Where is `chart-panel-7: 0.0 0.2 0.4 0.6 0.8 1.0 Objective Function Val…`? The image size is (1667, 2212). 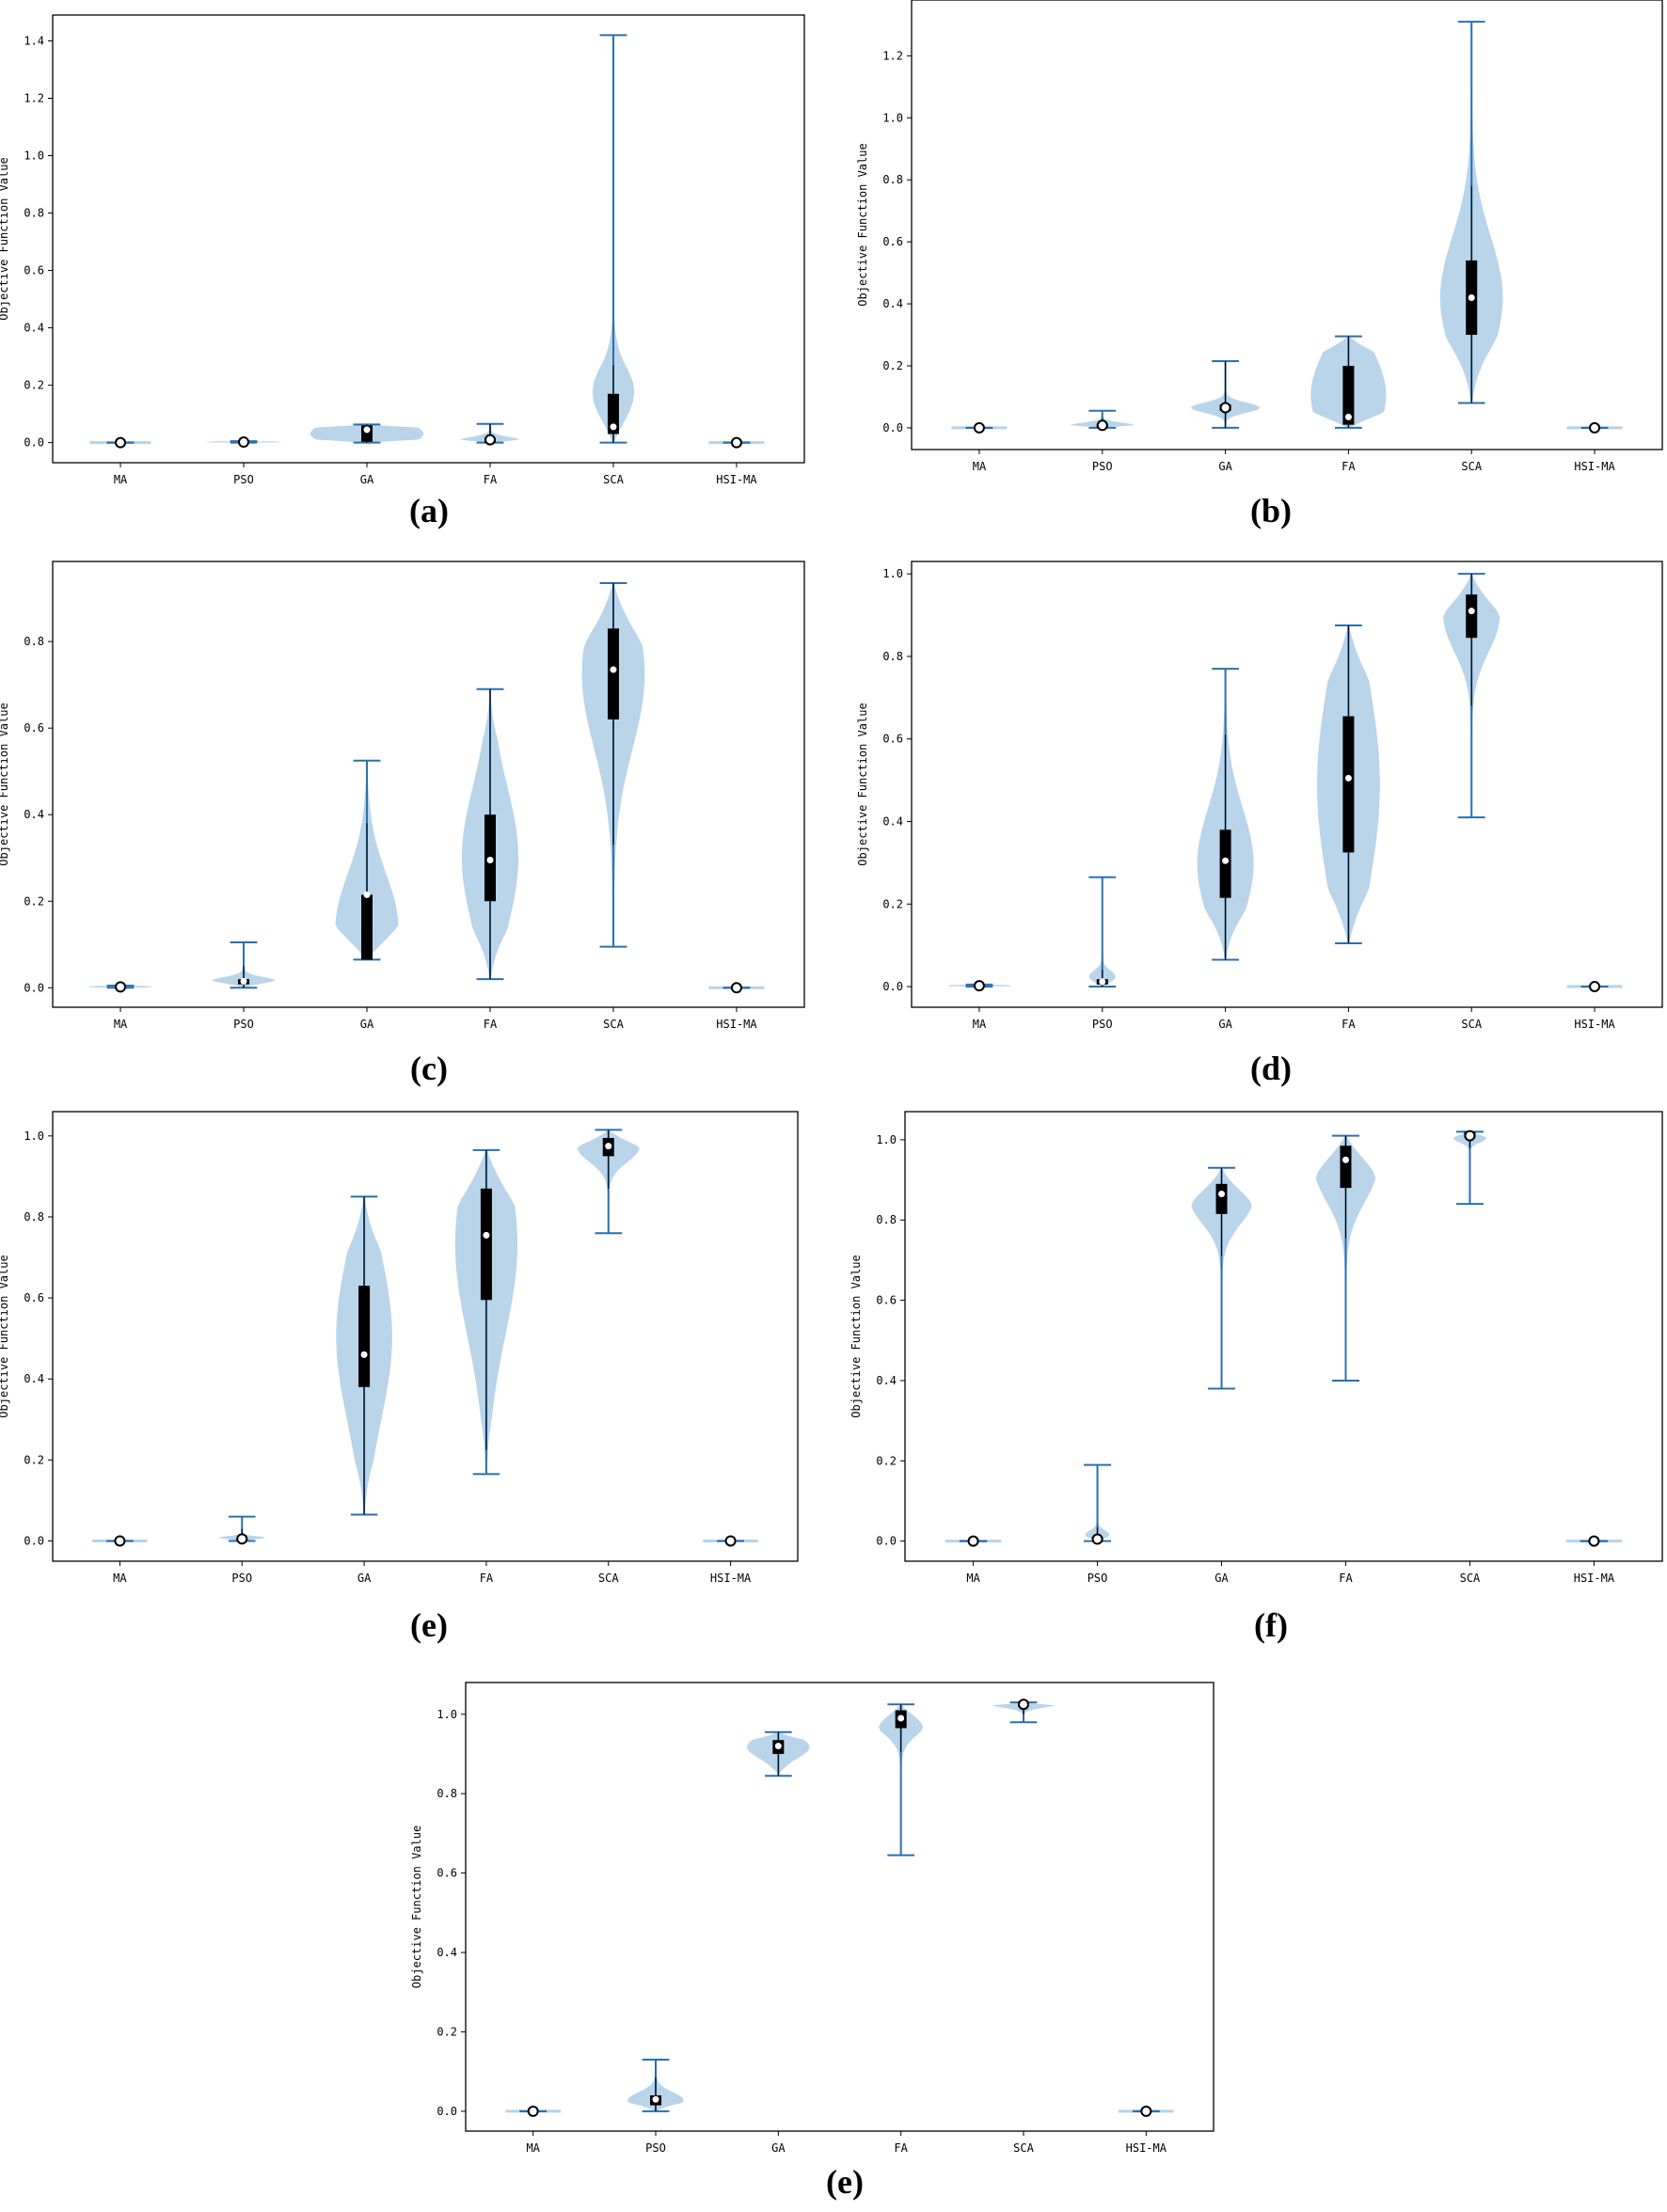
chart-panel-7: 0.0 0.2 0.4 0.6 0.8 1.0 Objective Function Val… is located at coordinates (812, 1918).